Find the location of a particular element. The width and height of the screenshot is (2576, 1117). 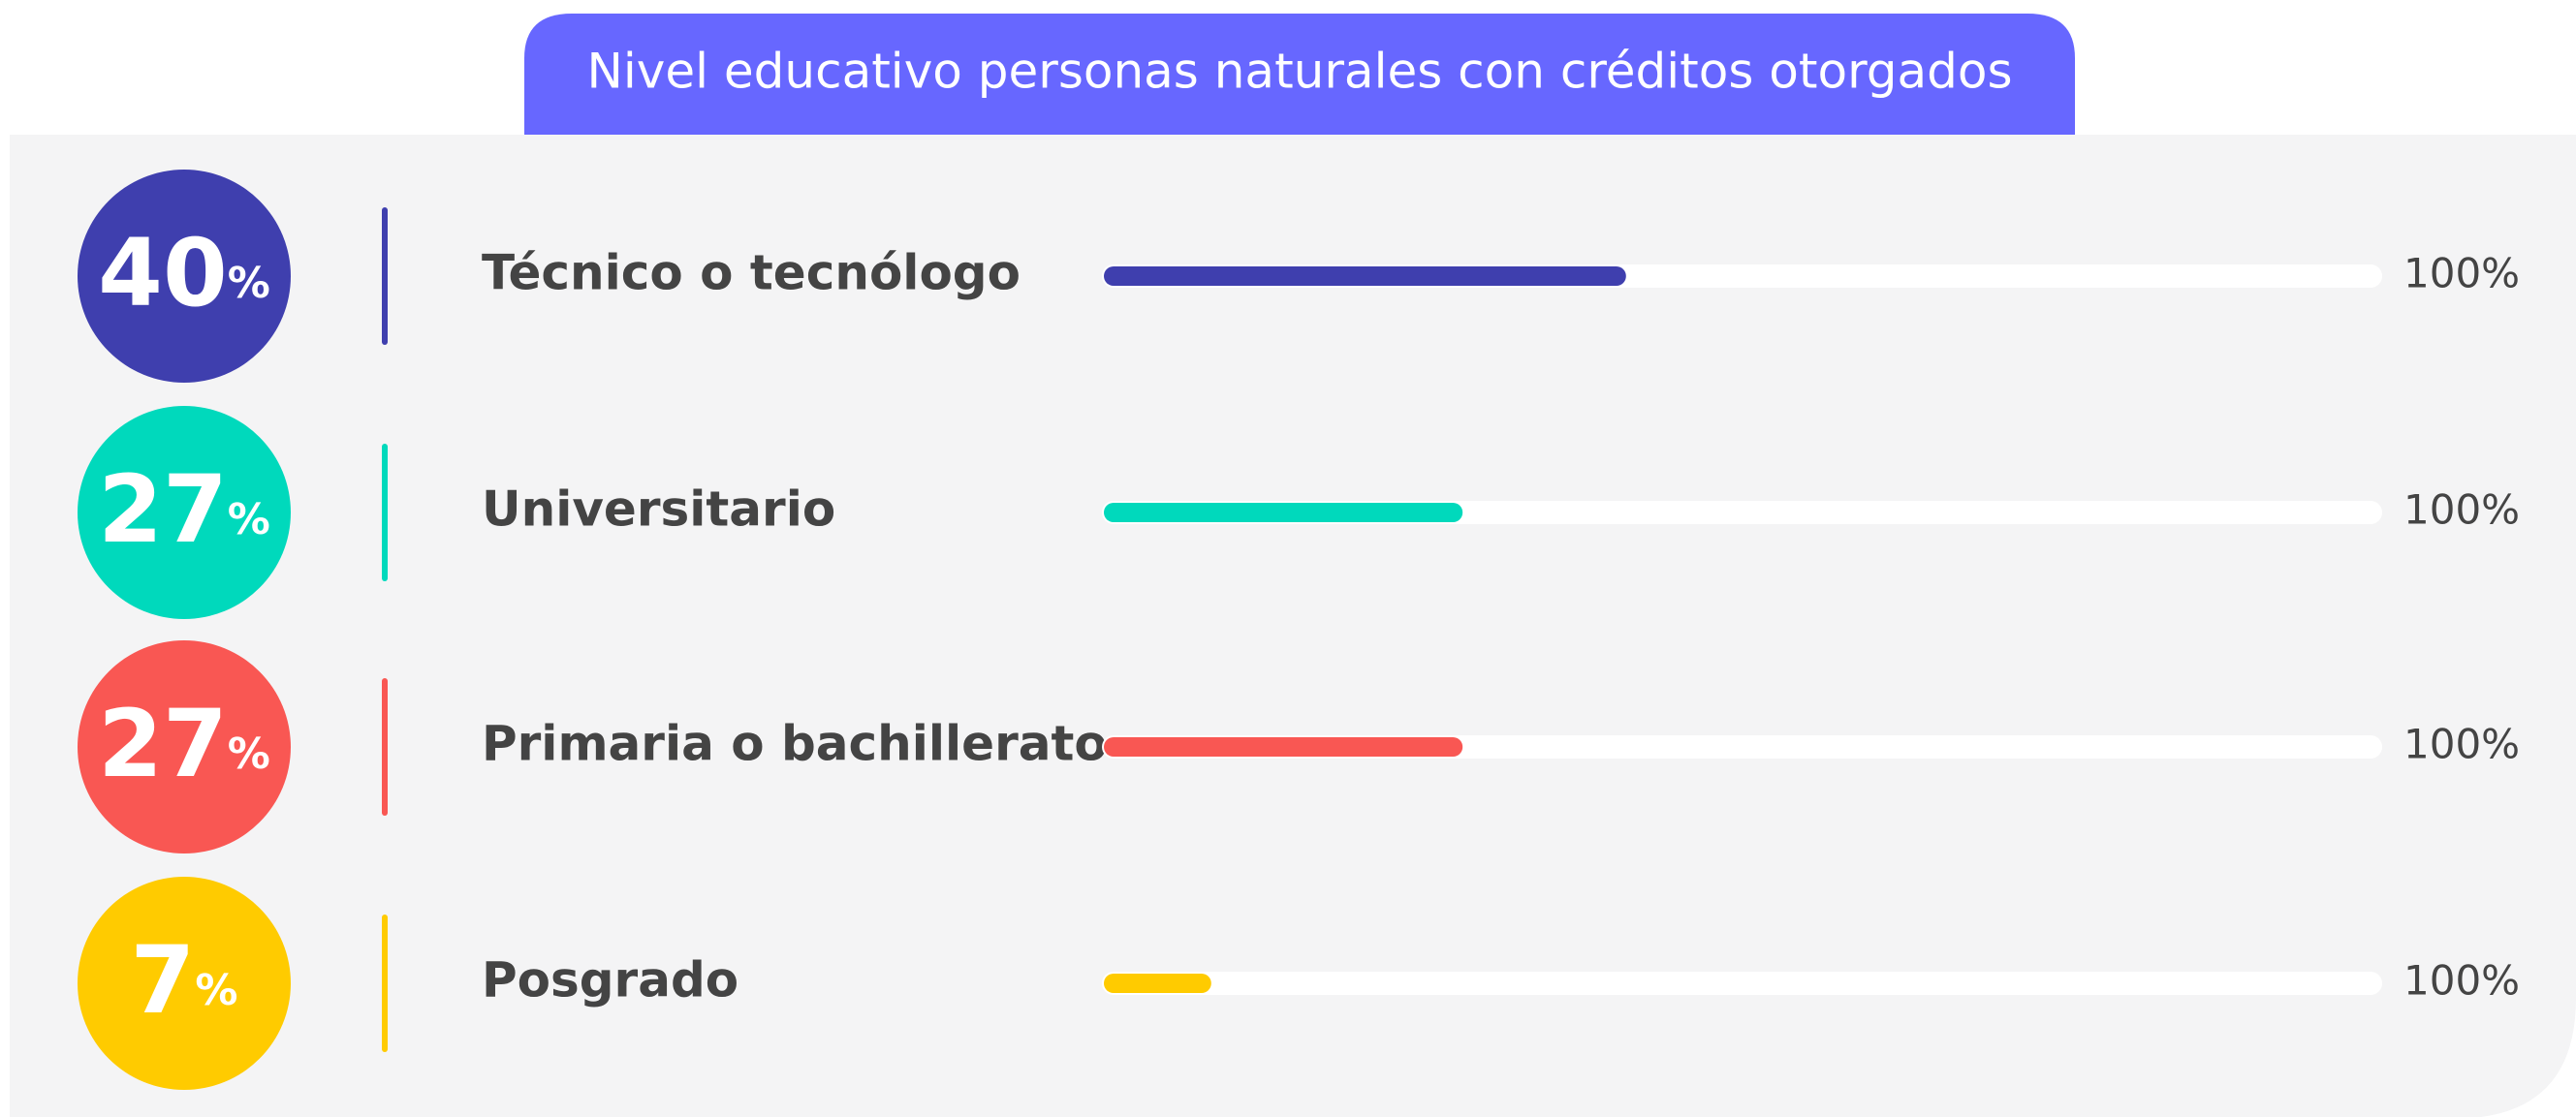

value-number: 7 is located at coordinates (163, 980).